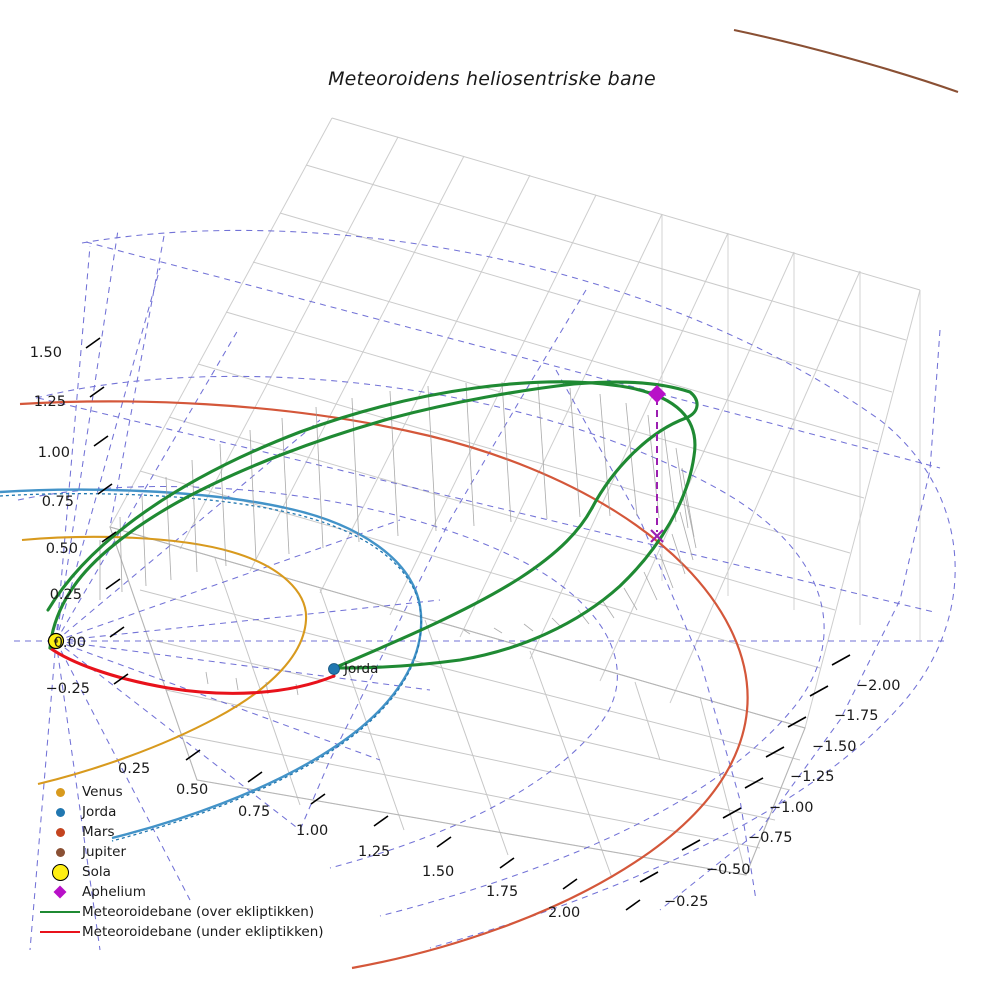 This screenshot has width=984, height=984. I want to click on legend-label-jupiter: Jupiter, so click(104, 852).